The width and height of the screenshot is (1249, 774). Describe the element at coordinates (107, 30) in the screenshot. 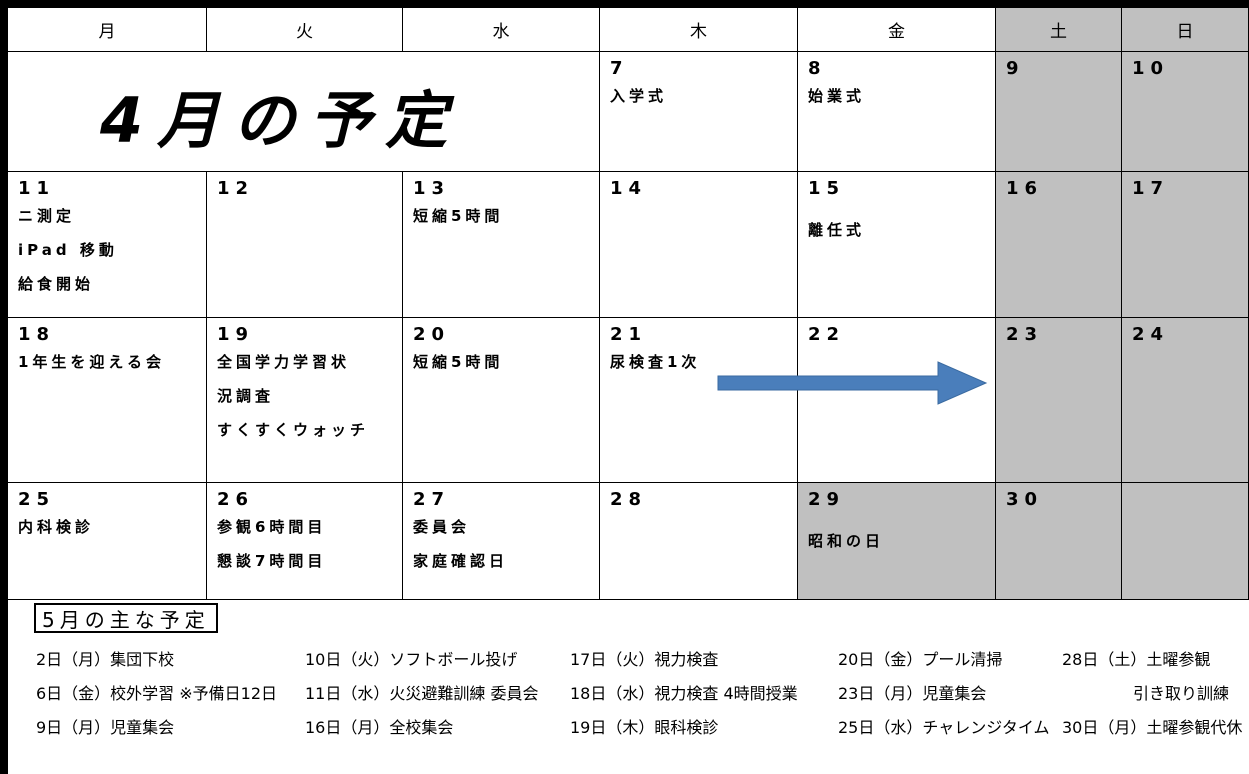

I see `day-header: 月` at that location.